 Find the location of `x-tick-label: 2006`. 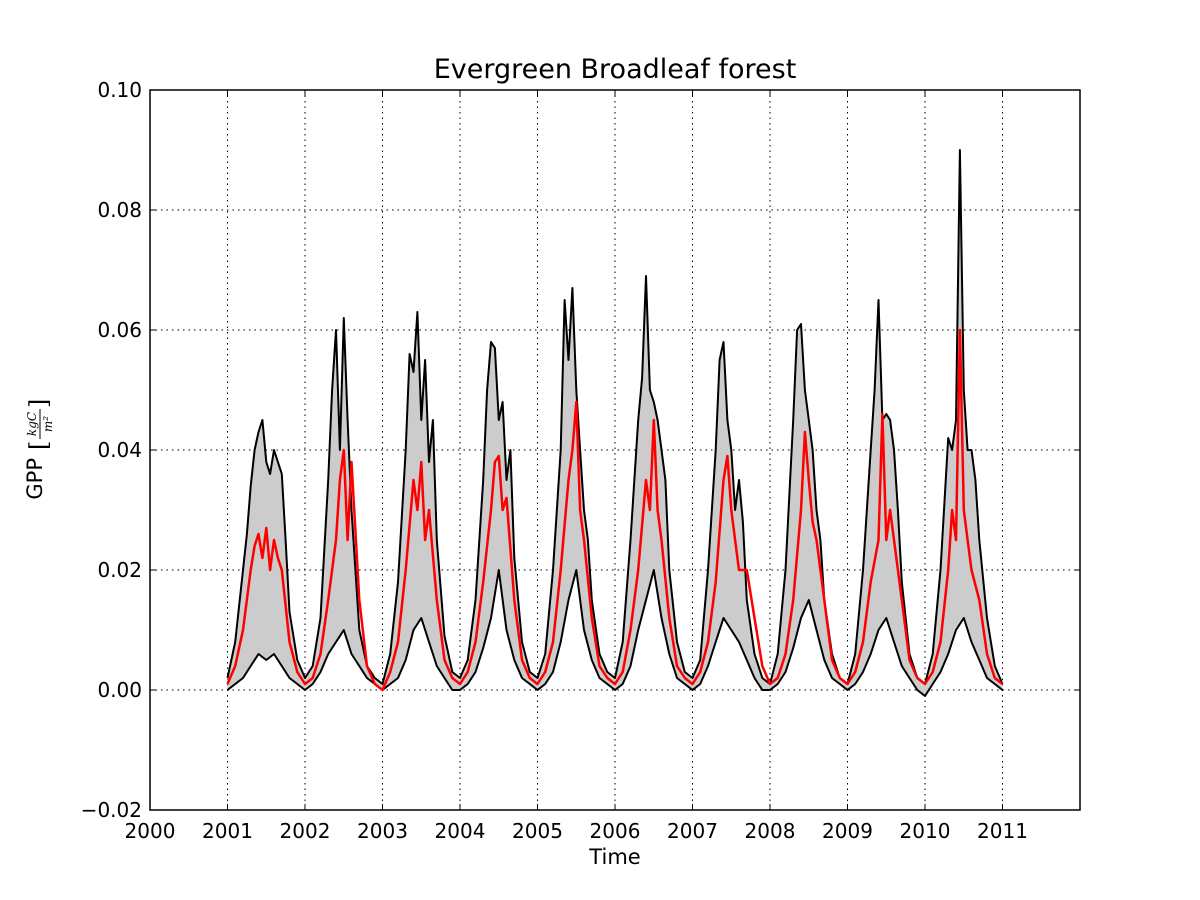

x-tick-label: 2006 is located at coordinates (615, 831).